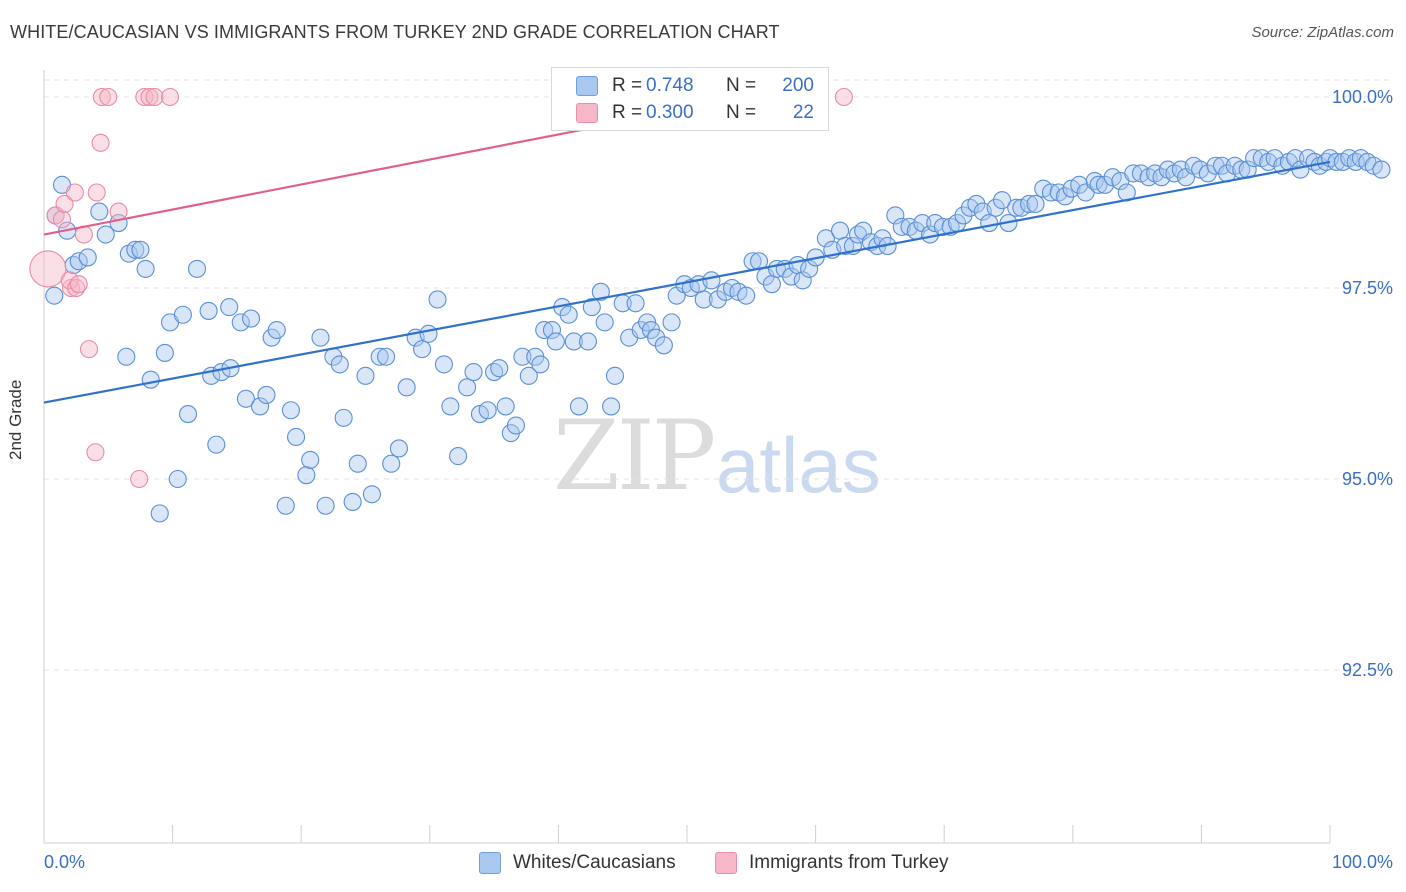 The height and width of the screenshot is (892, 1406). I want to click on n-value: 22, so click(803, 112).